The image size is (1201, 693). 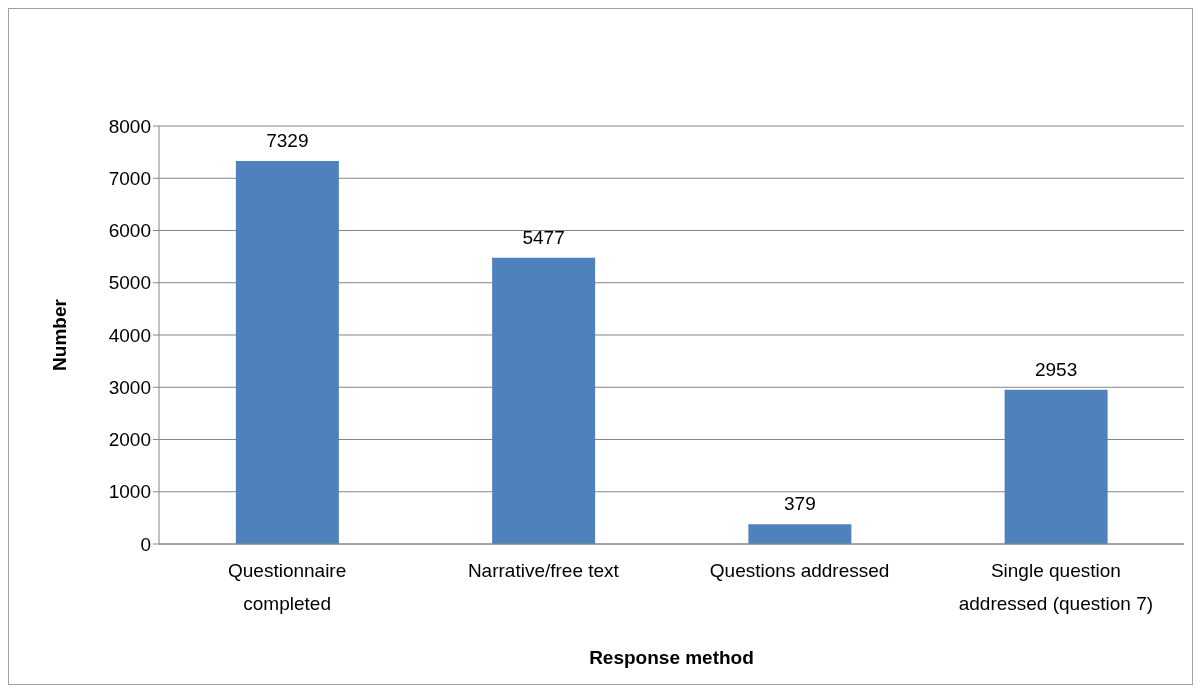 What do you see at coordinates (671, 657) in the screenshot?
I see `x-axis-title: Response method` at bounding box center [671, 657].